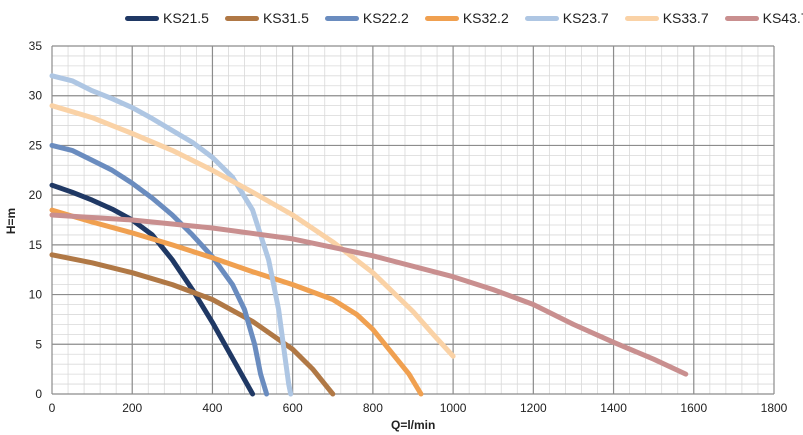 The width and height of the screenshot is (803, 435). Describe the element at coordinates (285, 18) in the screenshot. I see `legend-label: KS31.5` at that location.